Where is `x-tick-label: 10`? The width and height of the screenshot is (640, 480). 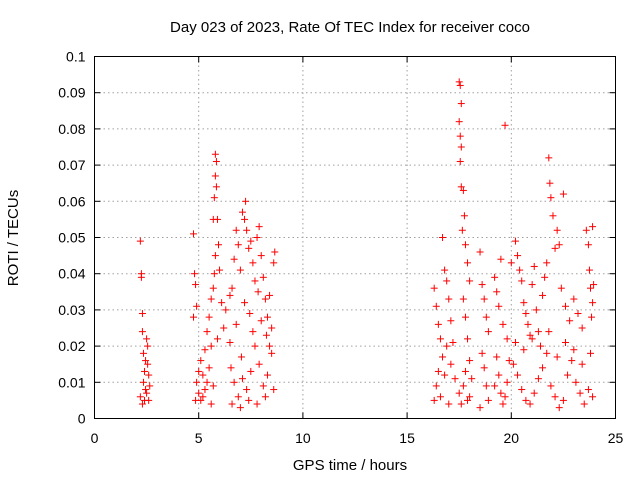 x-tick-label: 10 is located at coordinates (303, 438).